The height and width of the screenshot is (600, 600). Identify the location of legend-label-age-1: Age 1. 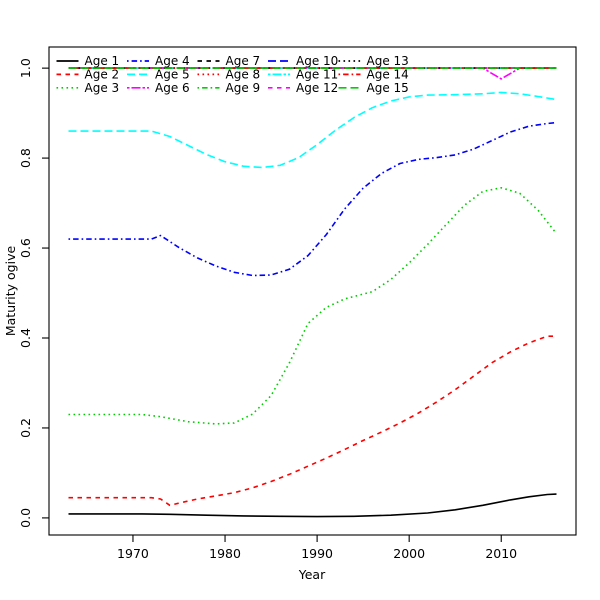
(102, 61).